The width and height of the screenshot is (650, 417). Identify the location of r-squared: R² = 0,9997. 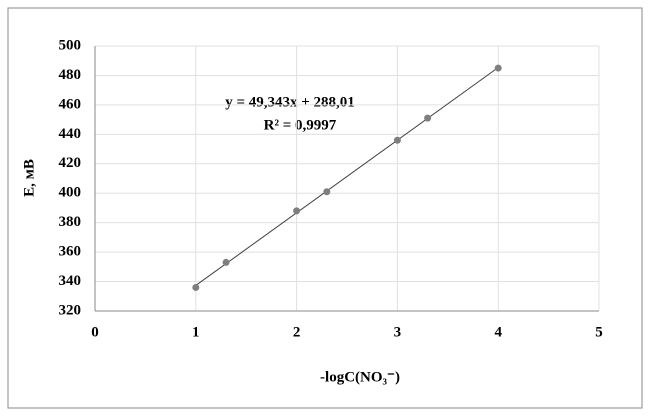
(300, 125).